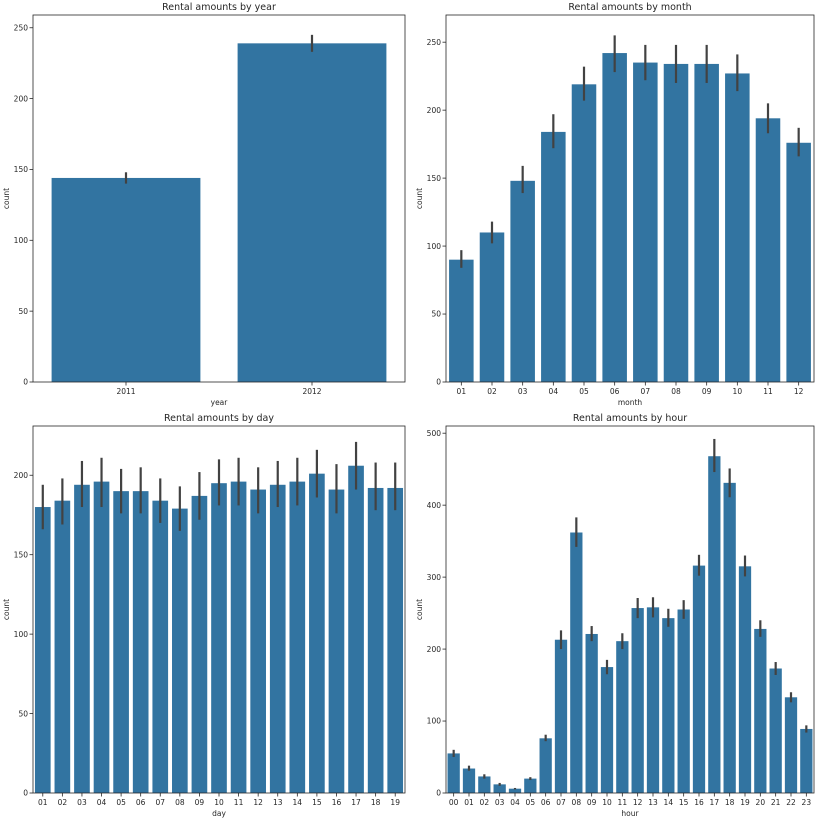 The image size is (821, 825). Describe the element at coordinates (676, 391) in the screenshot. I see `month-xtick-label-08: 08` at that location.